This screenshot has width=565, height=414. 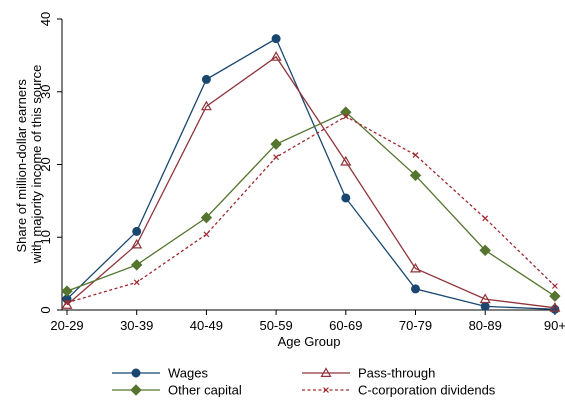 I want to click on y-tick-label: 20, so click(x=45, y=164).